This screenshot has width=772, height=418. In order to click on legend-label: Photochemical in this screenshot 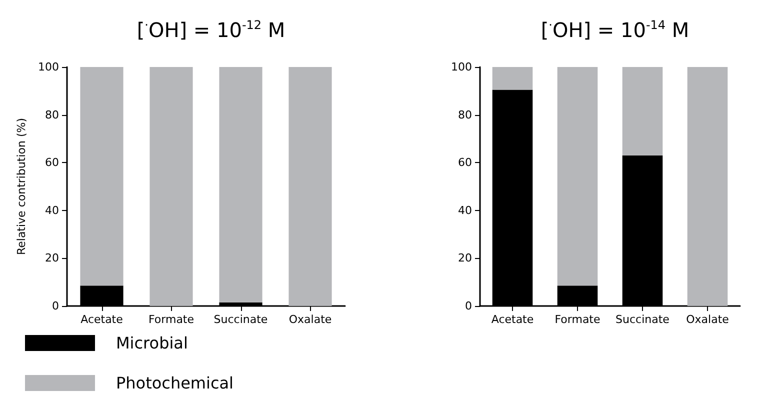, I will do `click(175, 383)`.